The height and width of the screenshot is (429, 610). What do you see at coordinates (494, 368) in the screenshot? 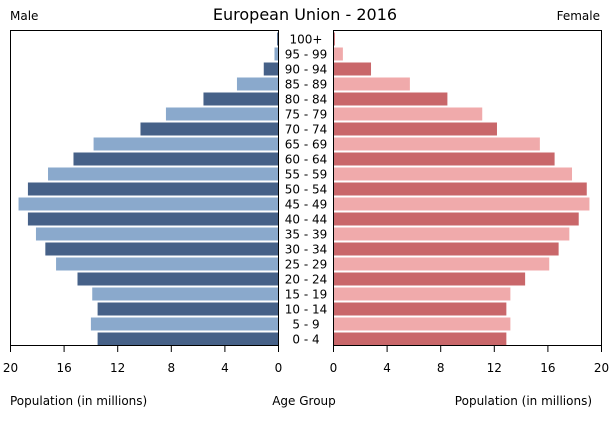
I see `female-x-tick-label: 12` at bounding box center [494, 368].